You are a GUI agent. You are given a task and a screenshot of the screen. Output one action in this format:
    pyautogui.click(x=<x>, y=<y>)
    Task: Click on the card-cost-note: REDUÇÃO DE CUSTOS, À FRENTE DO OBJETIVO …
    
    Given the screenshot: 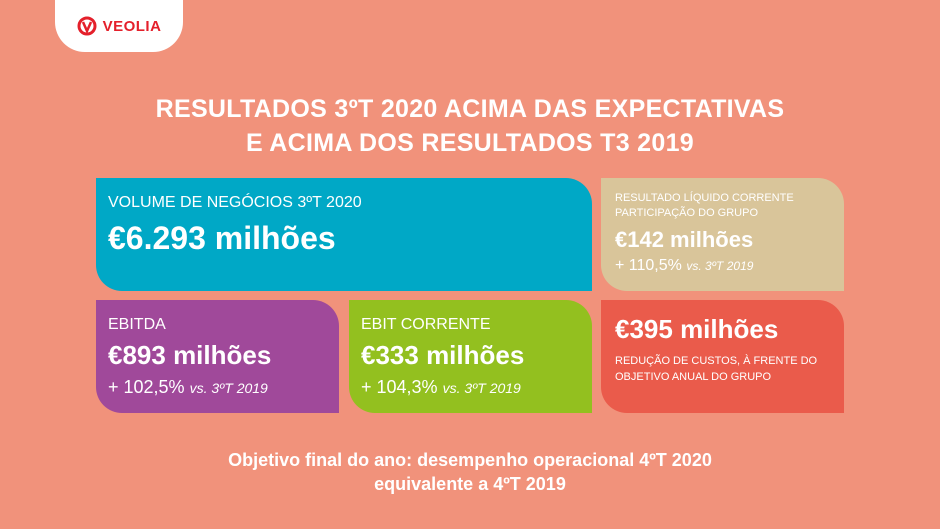 What is the action you would take?
    pyautogui.click(x=722, y=369)
    